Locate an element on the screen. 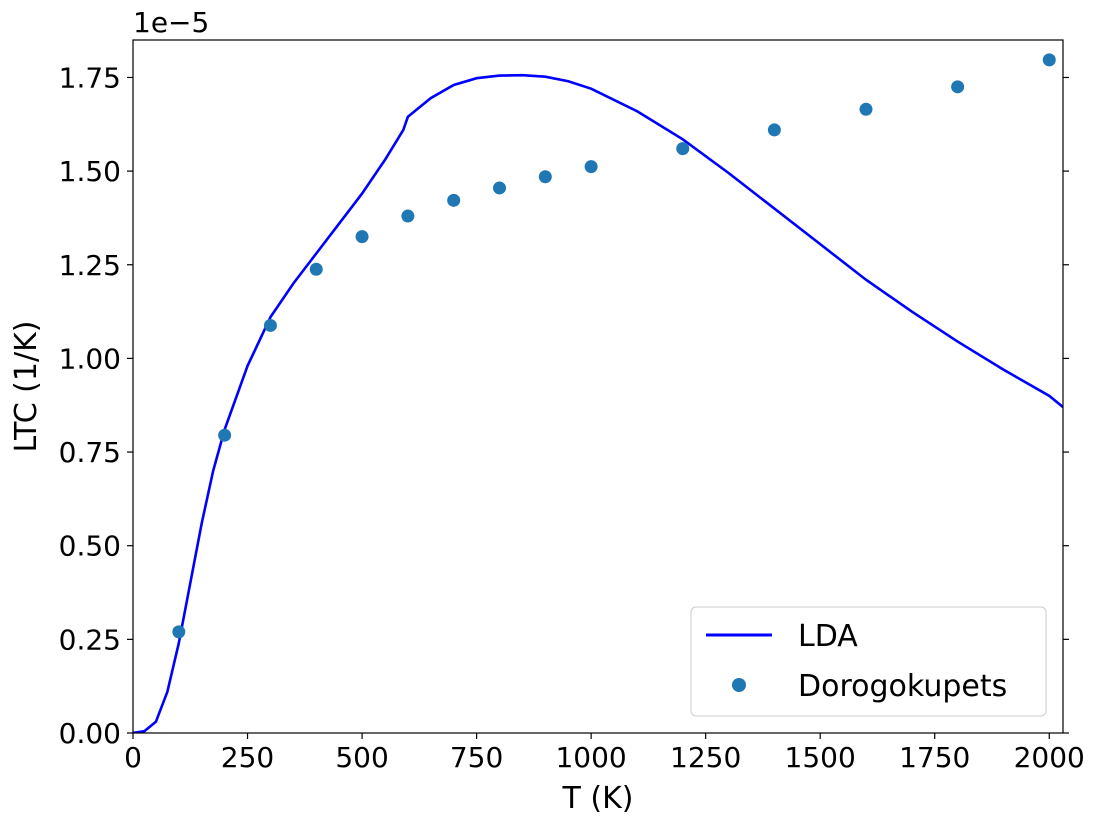 Image resolution: width=1101 pixels, height=824 pixels. x-tick-label: 0 is located at coordinates (133, 757).